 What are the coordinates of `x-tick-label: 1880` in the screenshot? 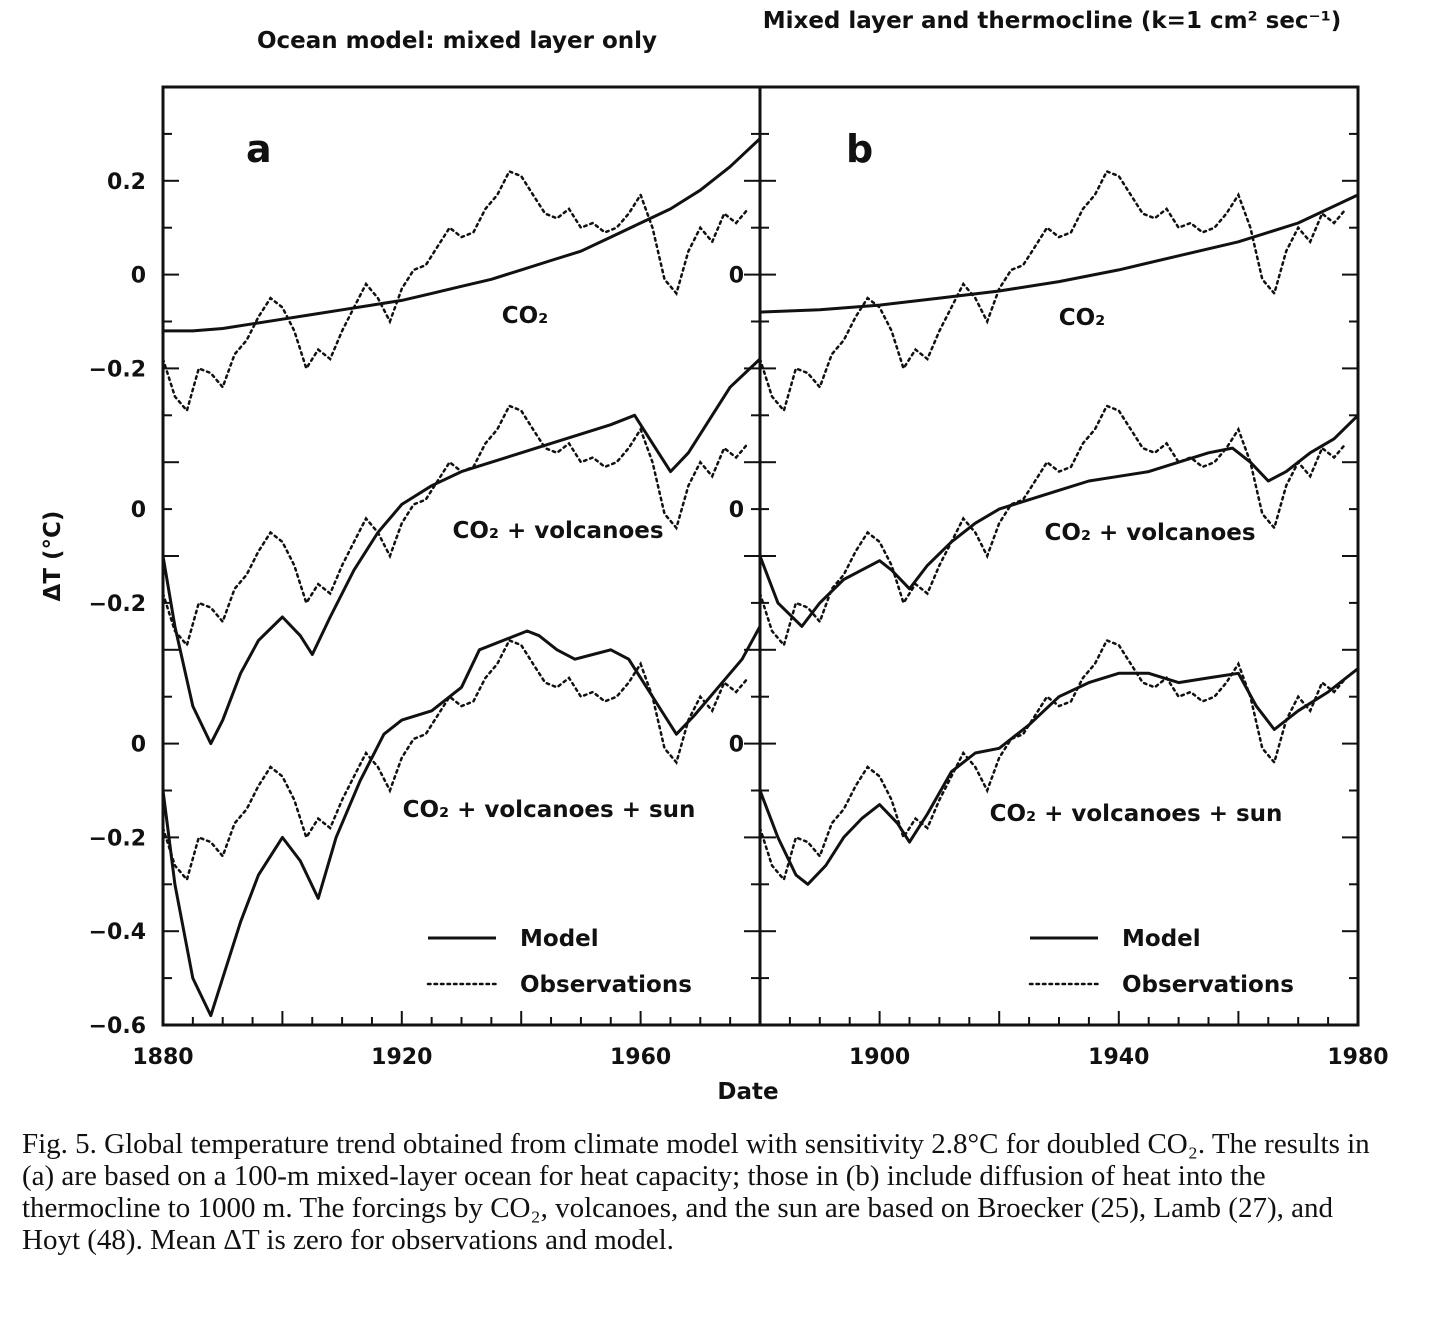 It's located at (162, 1057).